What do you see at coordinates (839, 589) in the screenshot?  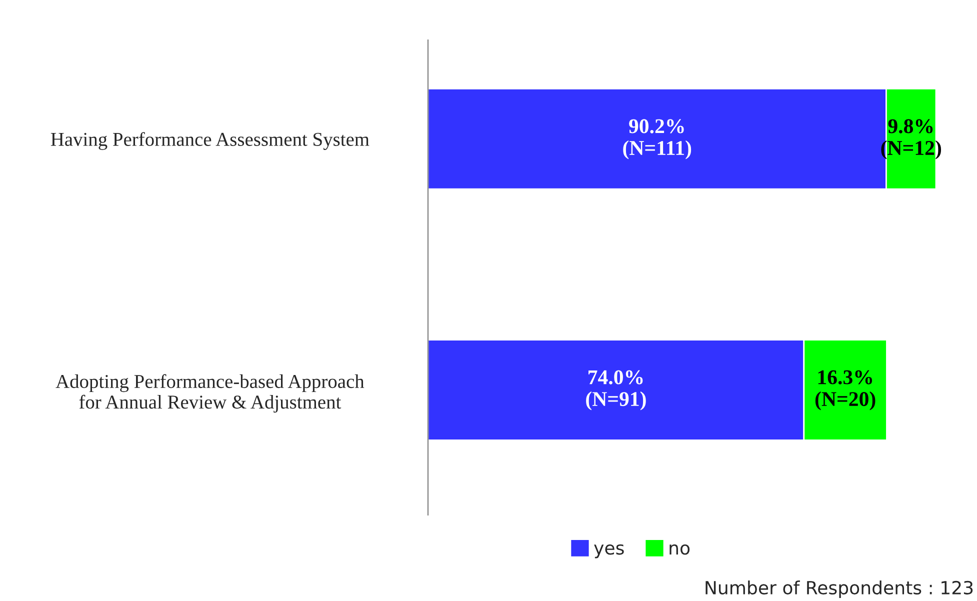 I see `text: Number of Respondents : 123` at bounding box center [839, 589].